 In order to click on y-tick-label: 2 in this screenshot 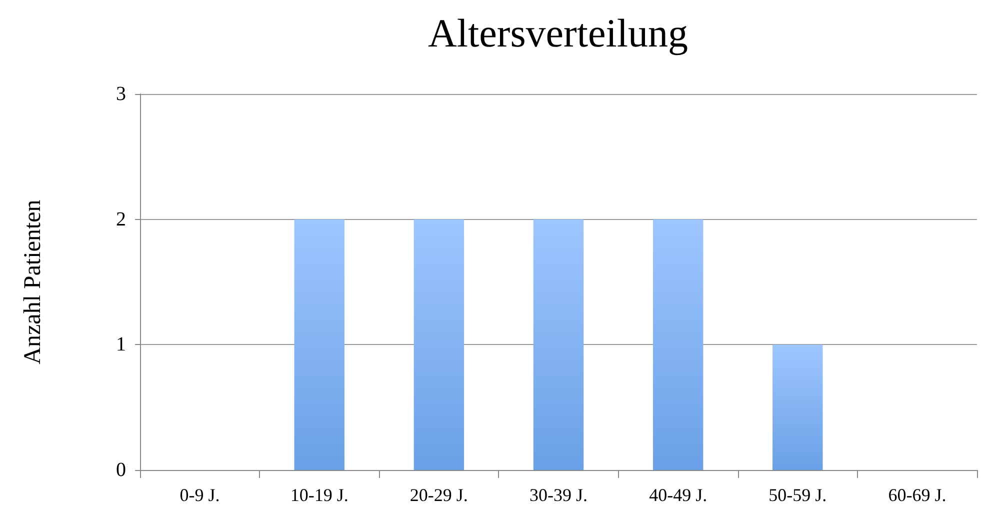, I will do `click(121, 219)`.